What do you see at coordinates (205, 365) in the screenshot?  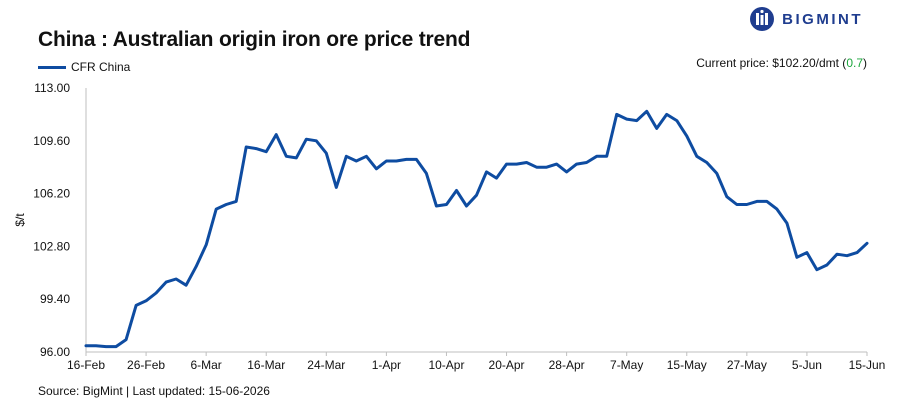 I see `x-tick-label: 6-Mar` at bounding box center [205, 365].